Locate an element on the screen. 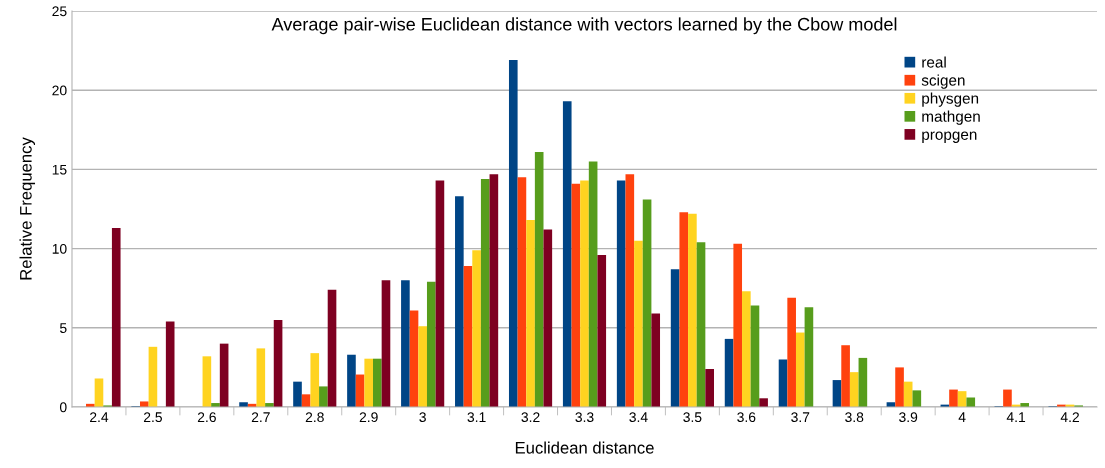  x-tick-label: 3.3 is located at coordinates (584, 417).